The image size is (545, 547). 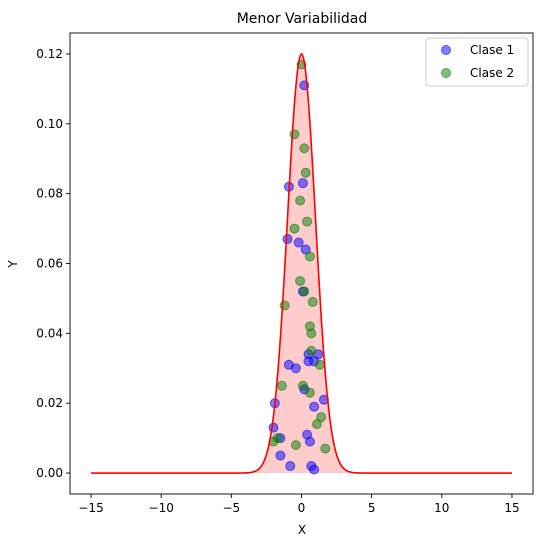 What do you see at coordinates (492, 50) in the screenshot?
I see `legend-label-series-1: Clase 1` at bounding box center [492, 50].